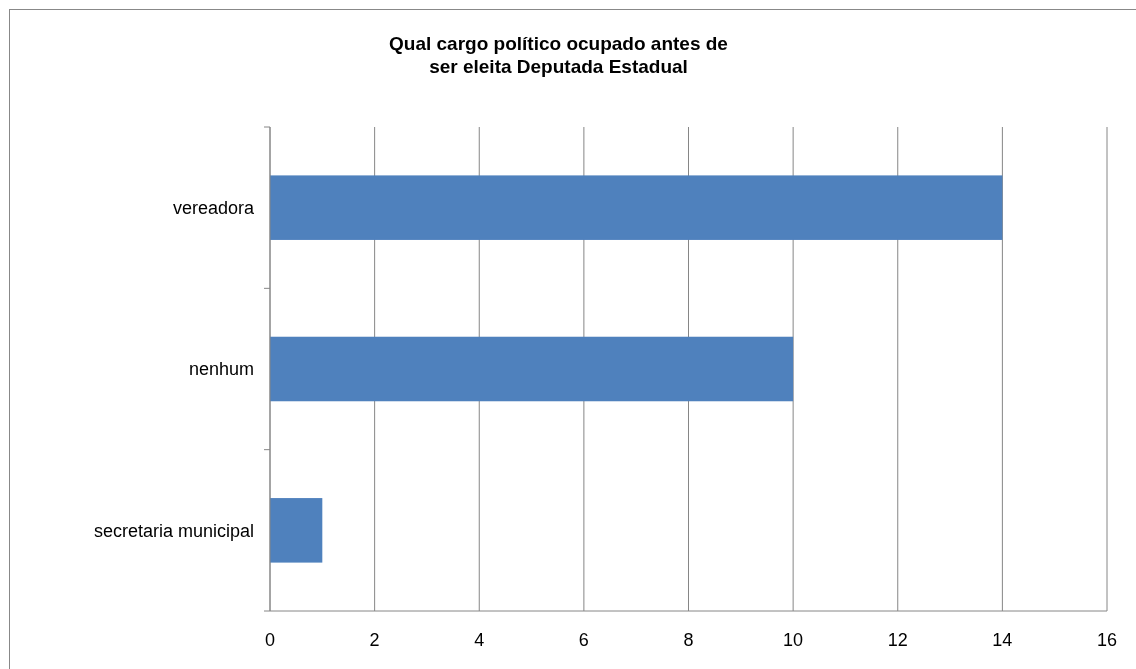 This screenshot has height=669, width=1136. Describe the element at coordinates (897, 640) in the screenshot. I see `x-tick-label: 12` at that location.